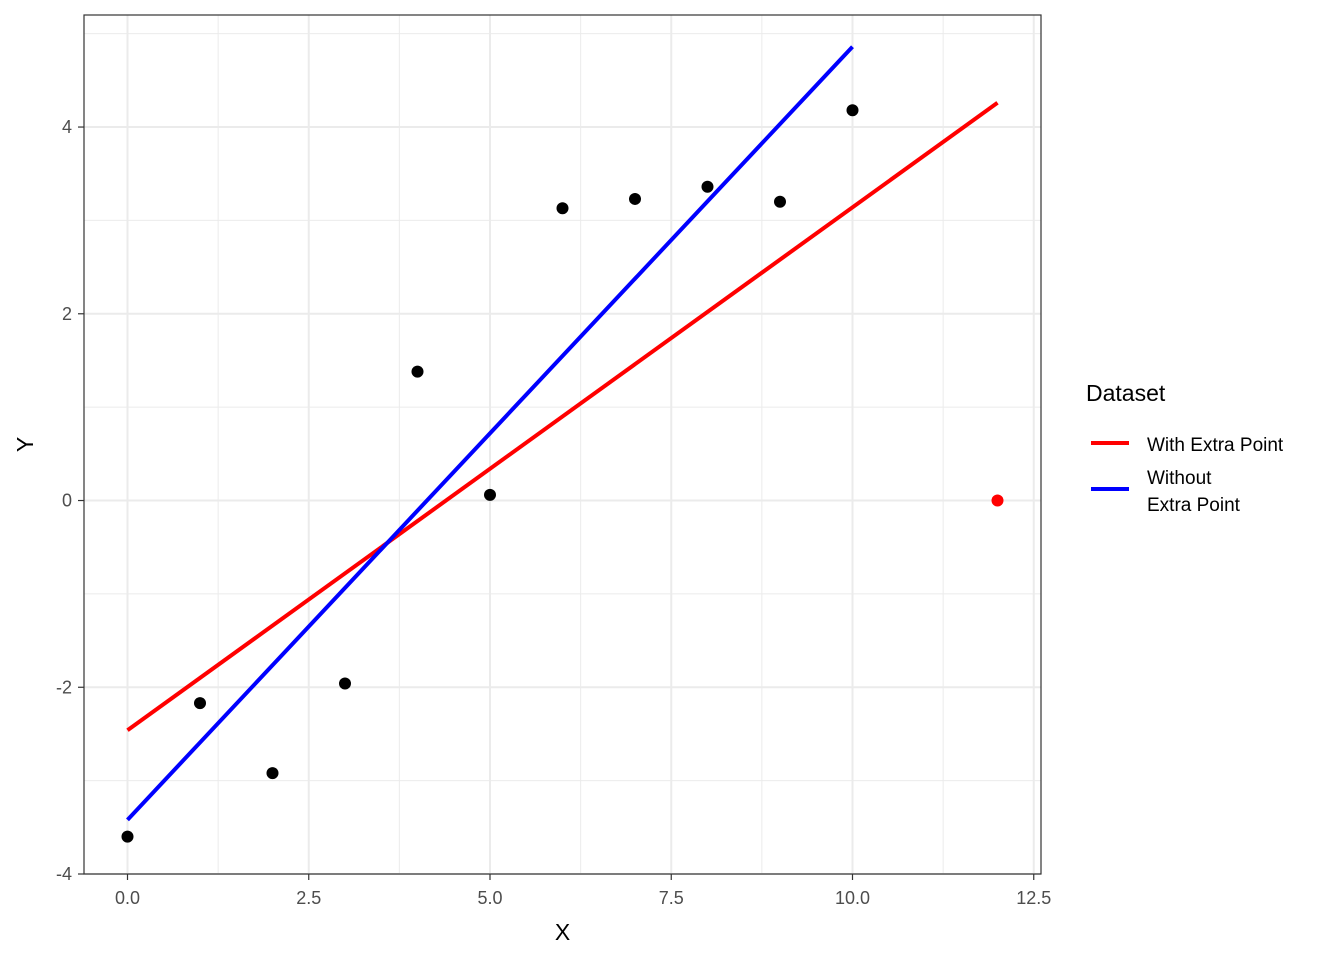 The height and width of the screenshot is (960, 1344). What do you see at coordinates (1179, 478) in the screenshot?
I see `legend-label: Without` at bounding box center [1179, 478].